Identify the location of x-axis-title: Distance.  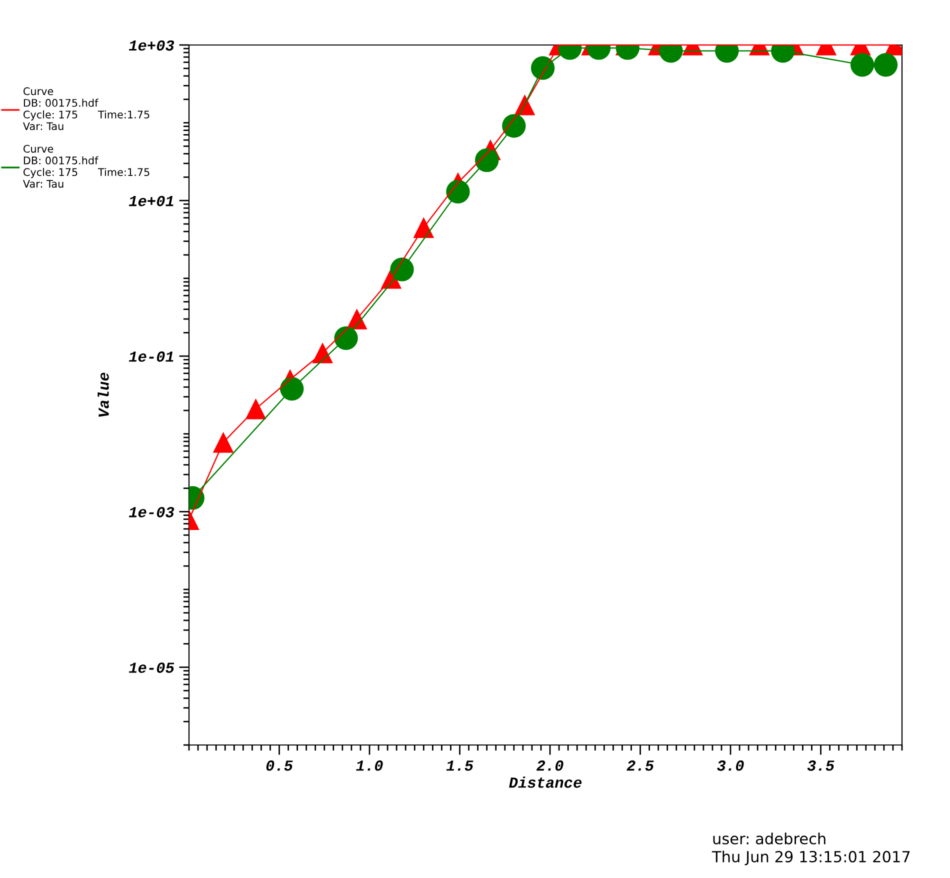
(545, 782).